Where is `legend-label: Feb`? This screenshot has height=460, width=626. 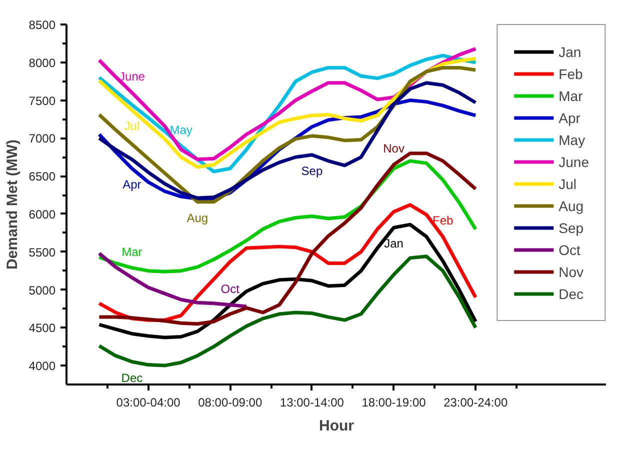
legend-label: Feb is located at coordinates (570, 74).